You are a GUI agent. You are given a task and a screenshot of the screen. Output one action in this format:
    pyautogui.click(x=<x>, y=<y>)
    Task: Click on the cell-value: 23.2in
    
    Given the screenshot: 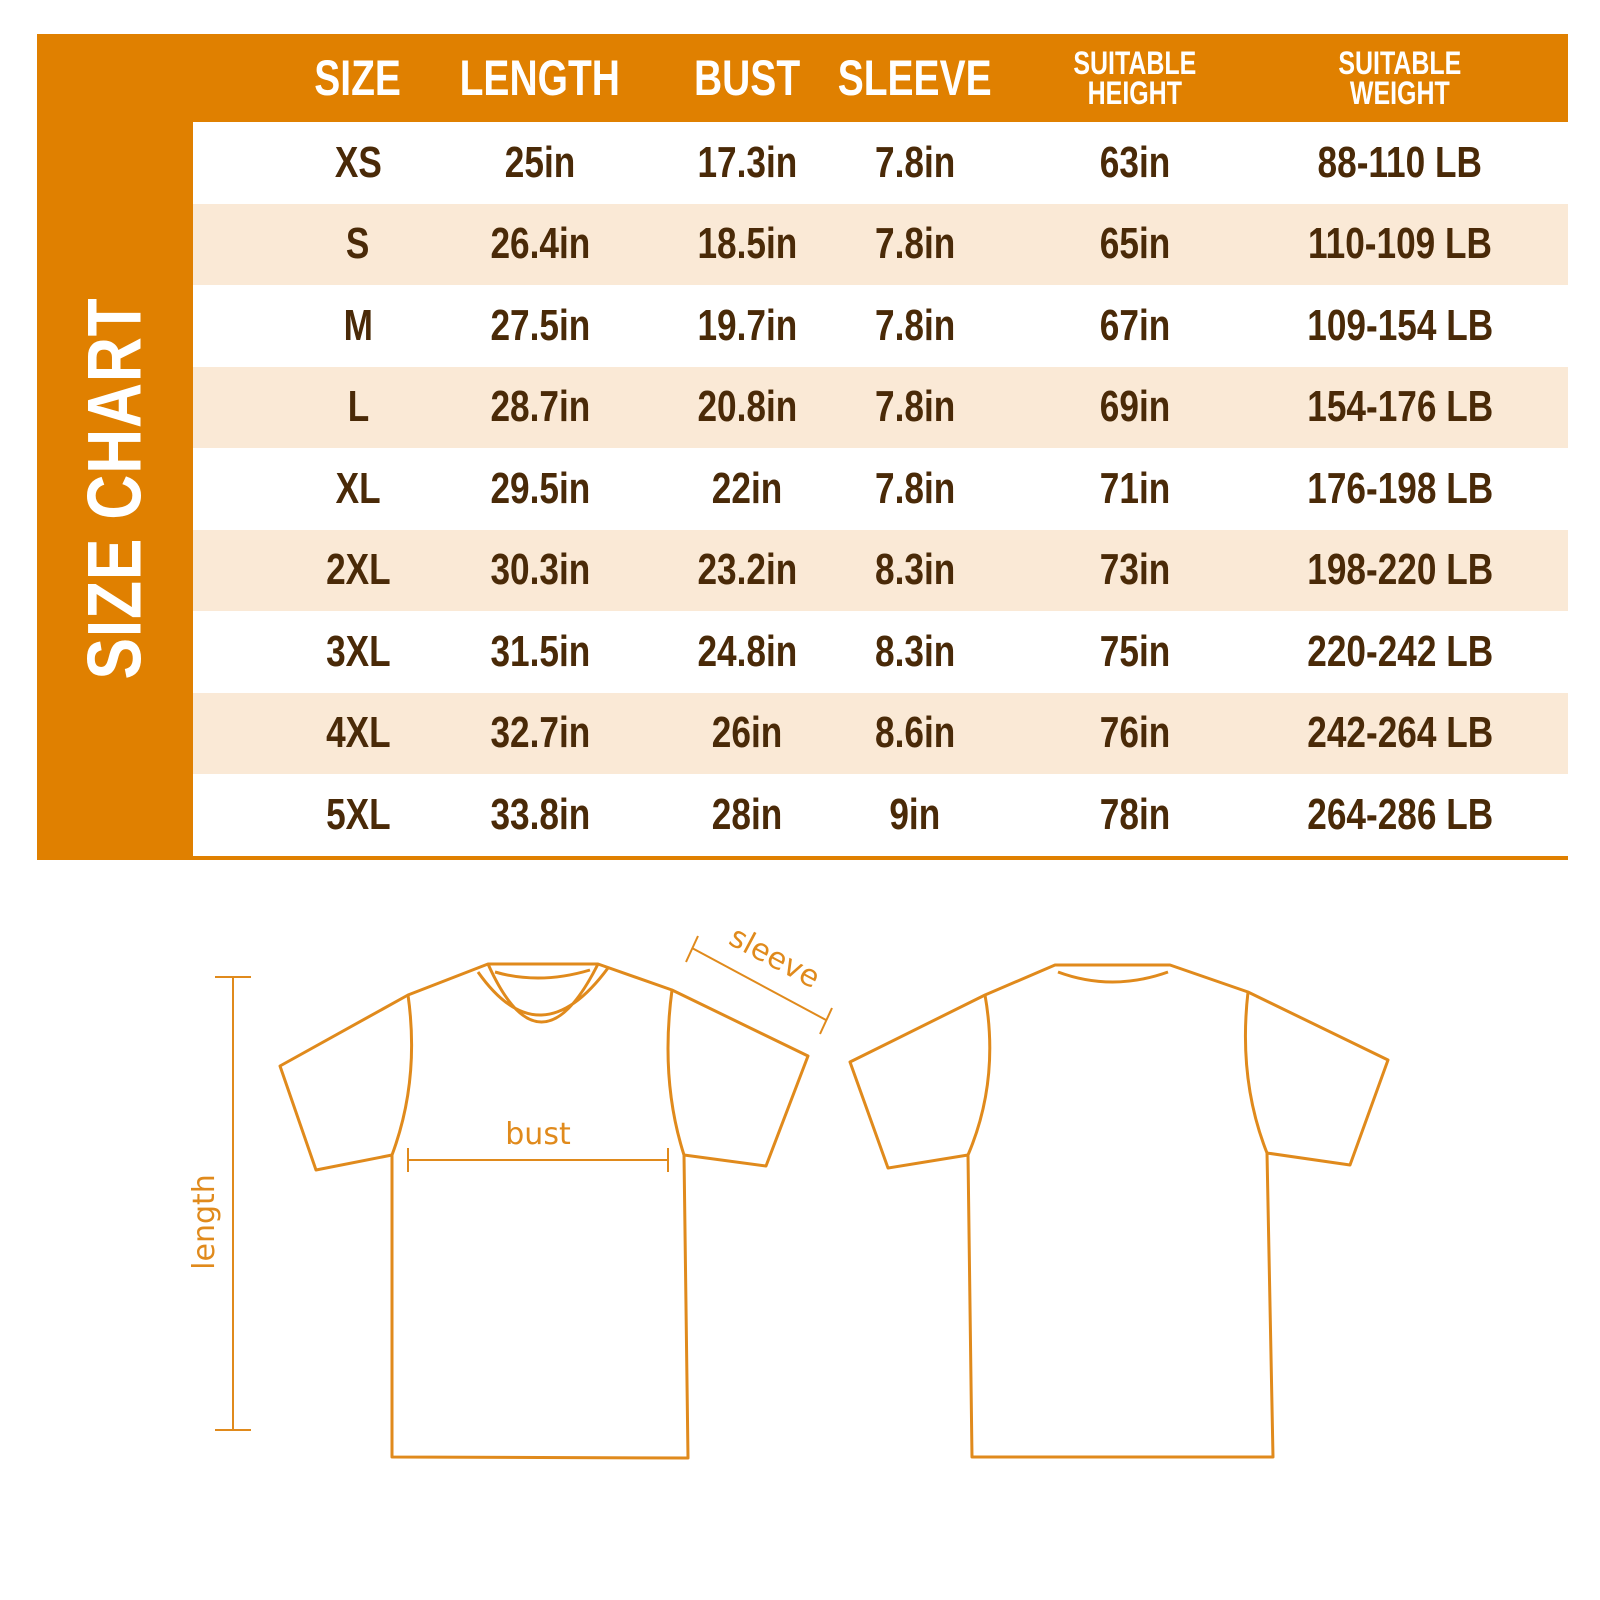 What is the action you would take?
    pyautogui.click(x=747, y=570)
    